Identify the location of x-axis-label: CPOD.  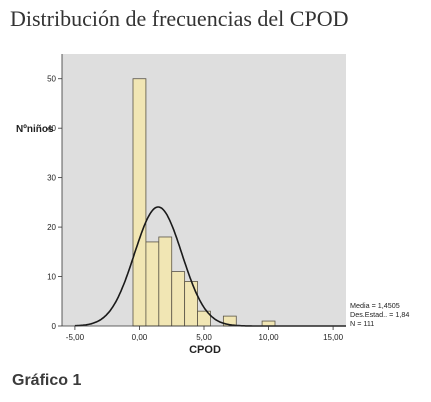
(205, 350).